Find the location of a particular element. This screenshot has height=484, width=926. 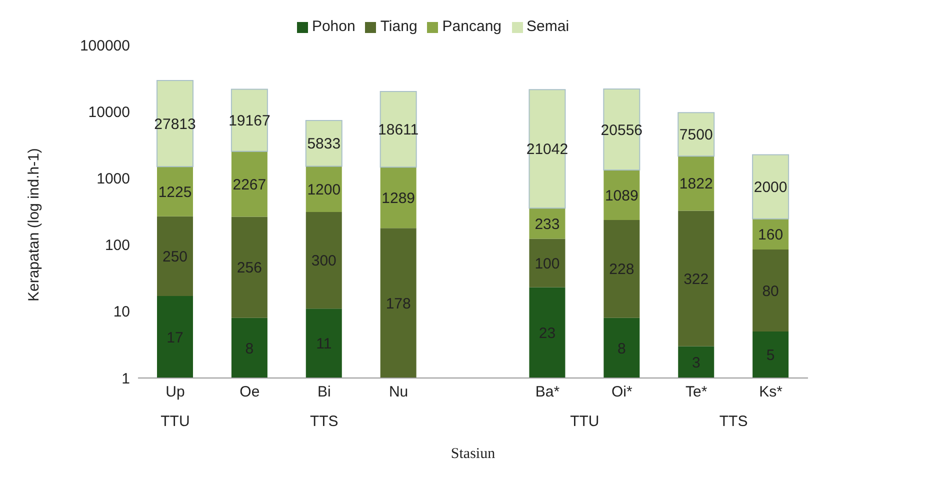

data-label: 2267 is located at coordinates (249, 185).